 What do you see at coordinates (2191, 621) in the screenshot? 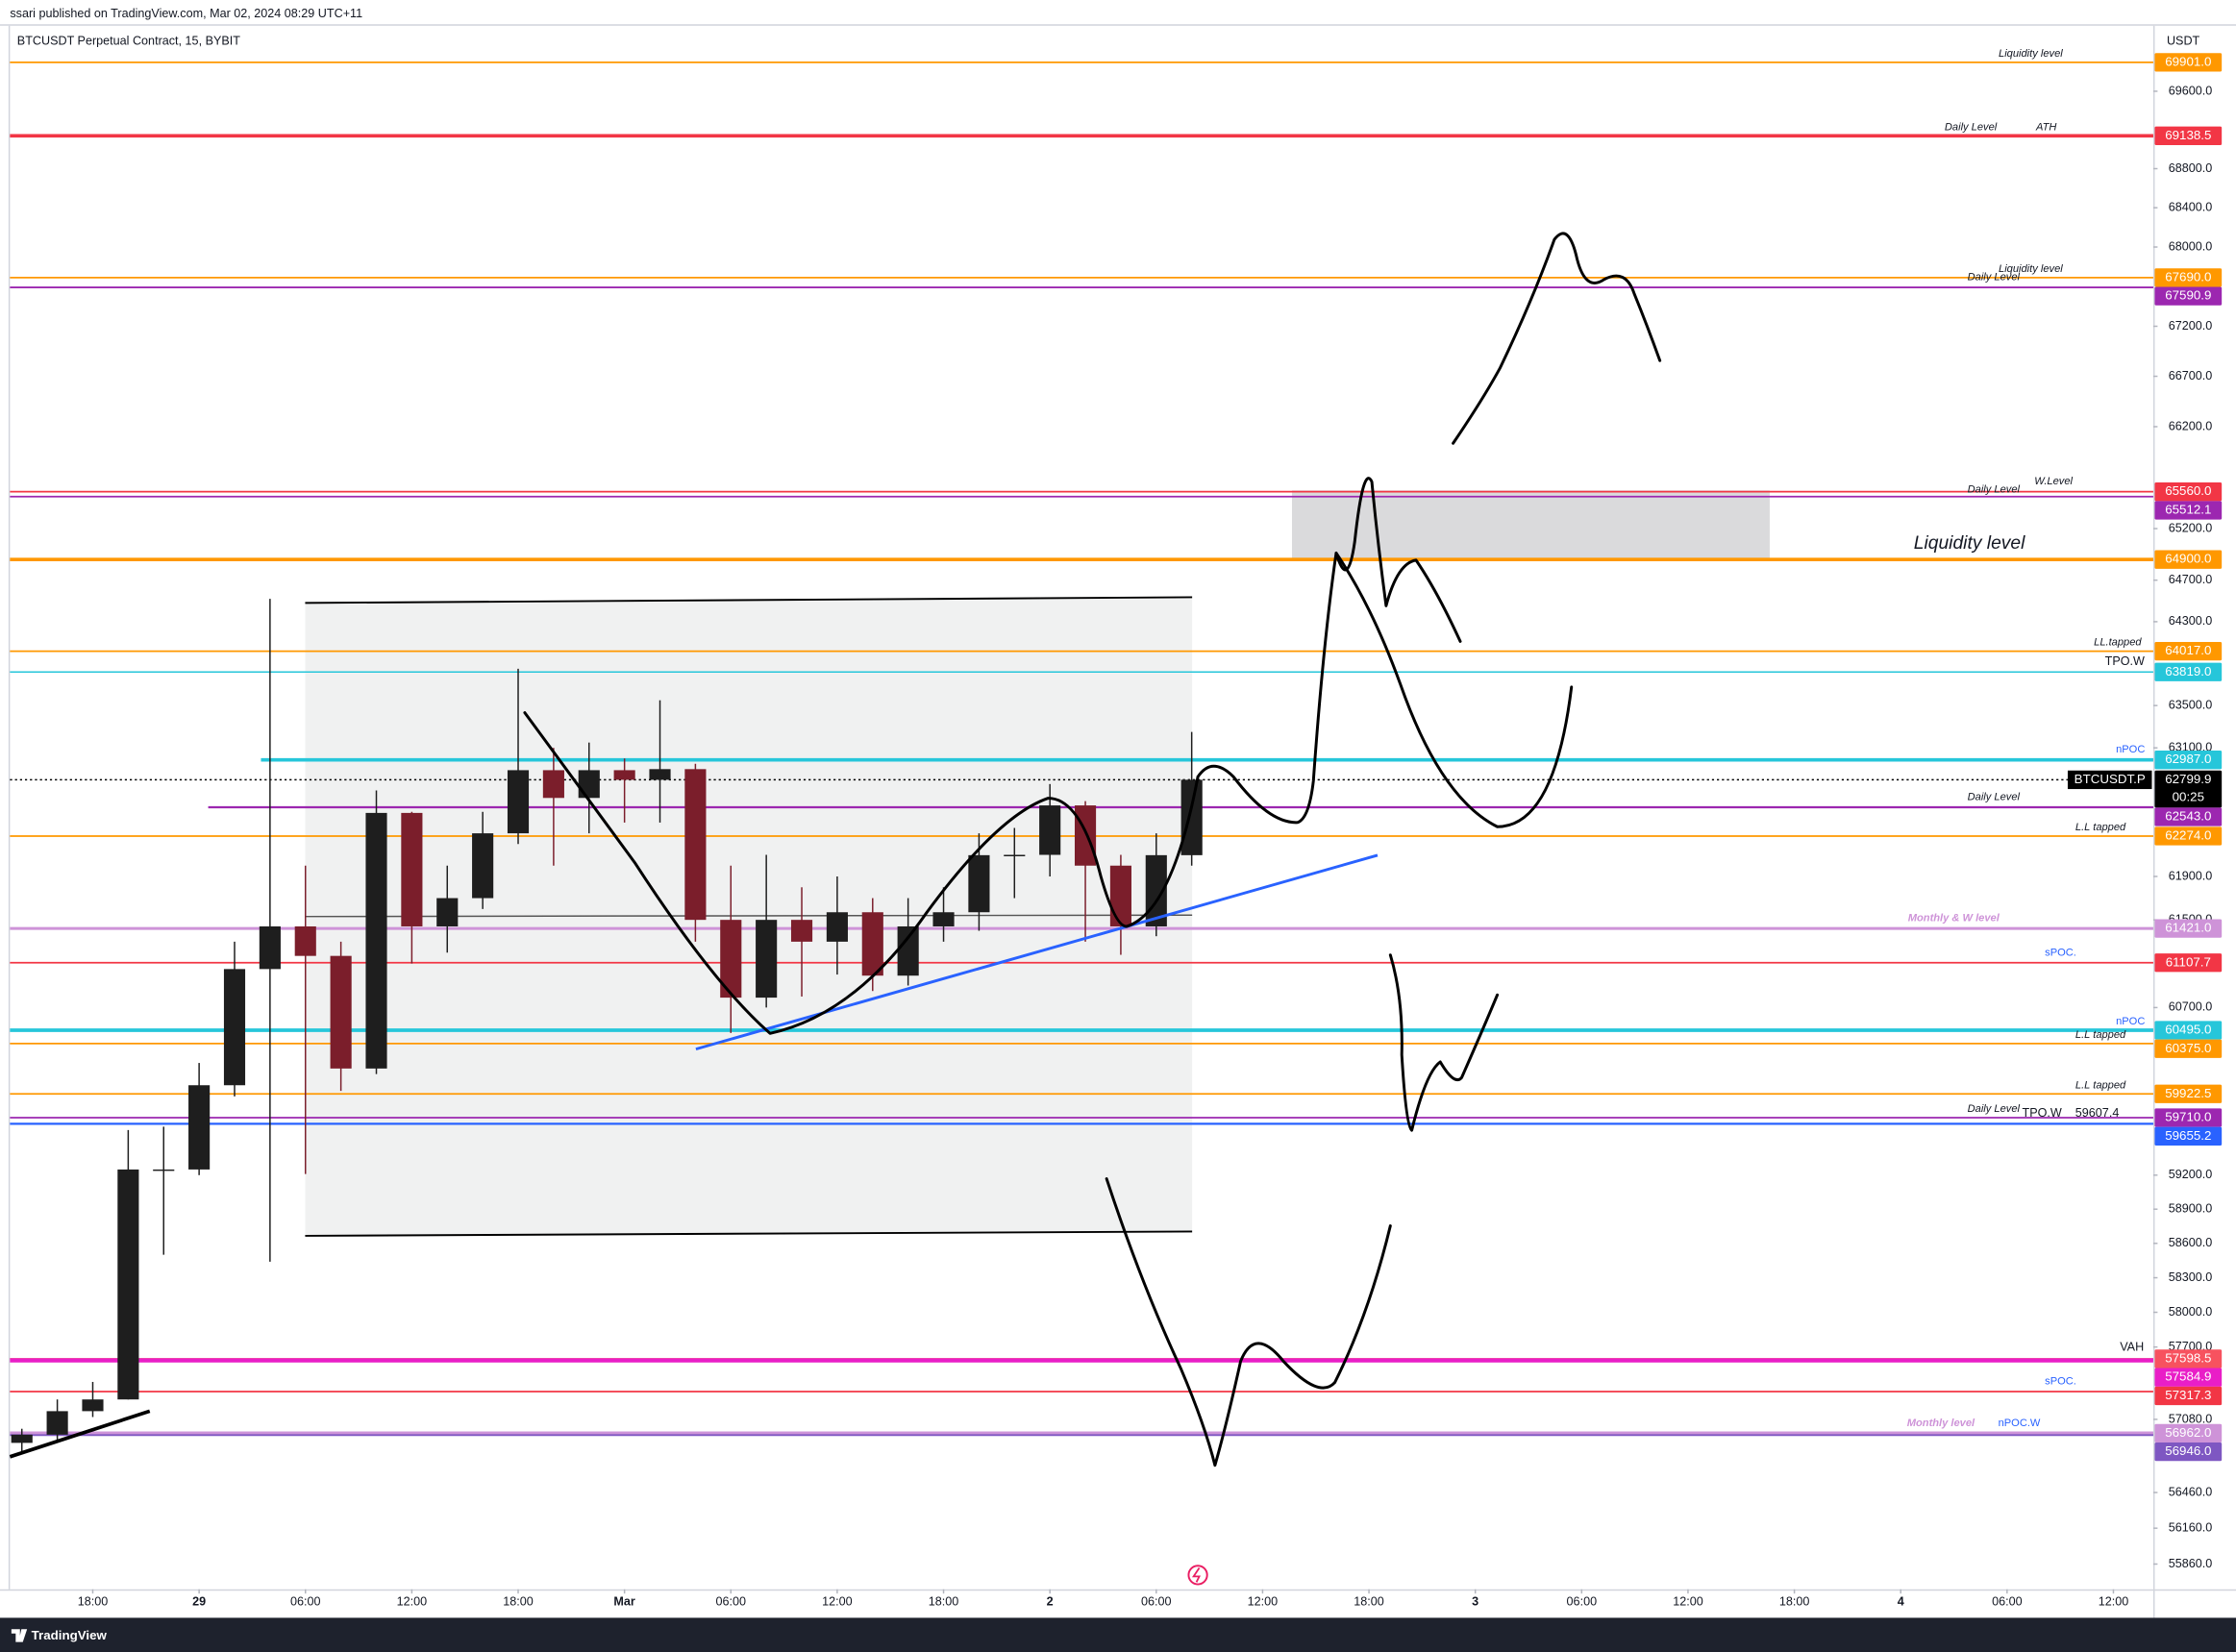
I see `y-tick-label: 64300.0` at bounding box center [2191, 621].